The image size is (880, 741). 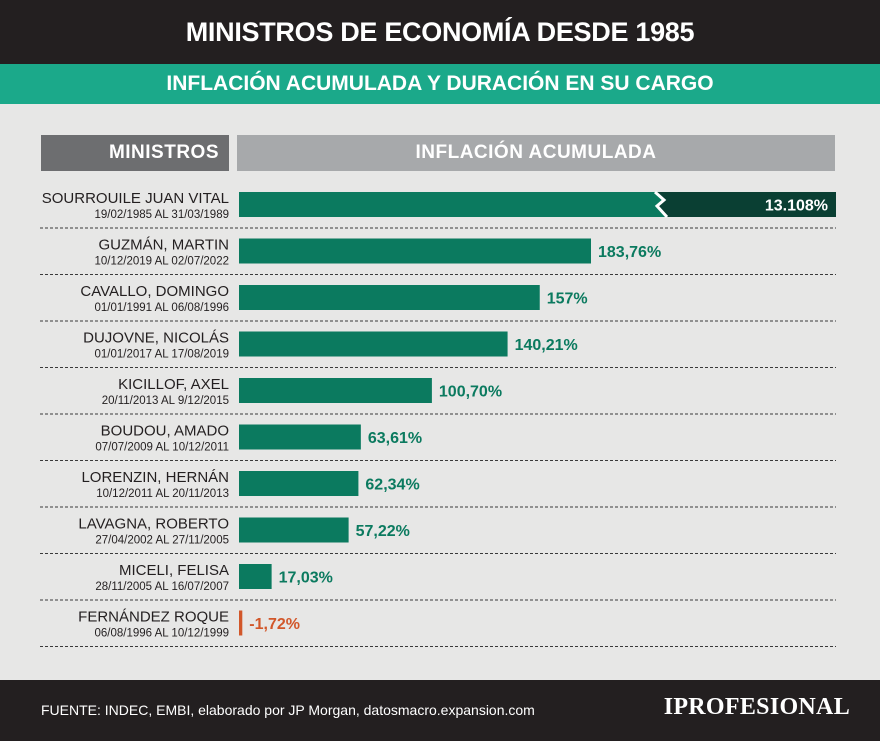 I want to click on minister-name: KICILLOF, AXEL, so click(x=173, y=384).